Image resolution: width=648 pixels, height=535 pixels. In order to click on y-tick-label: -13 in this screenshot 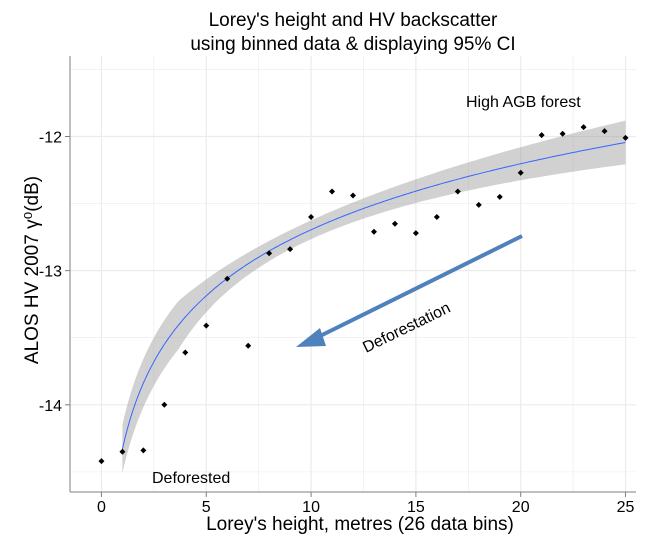, I will do `click(50, 272)`.